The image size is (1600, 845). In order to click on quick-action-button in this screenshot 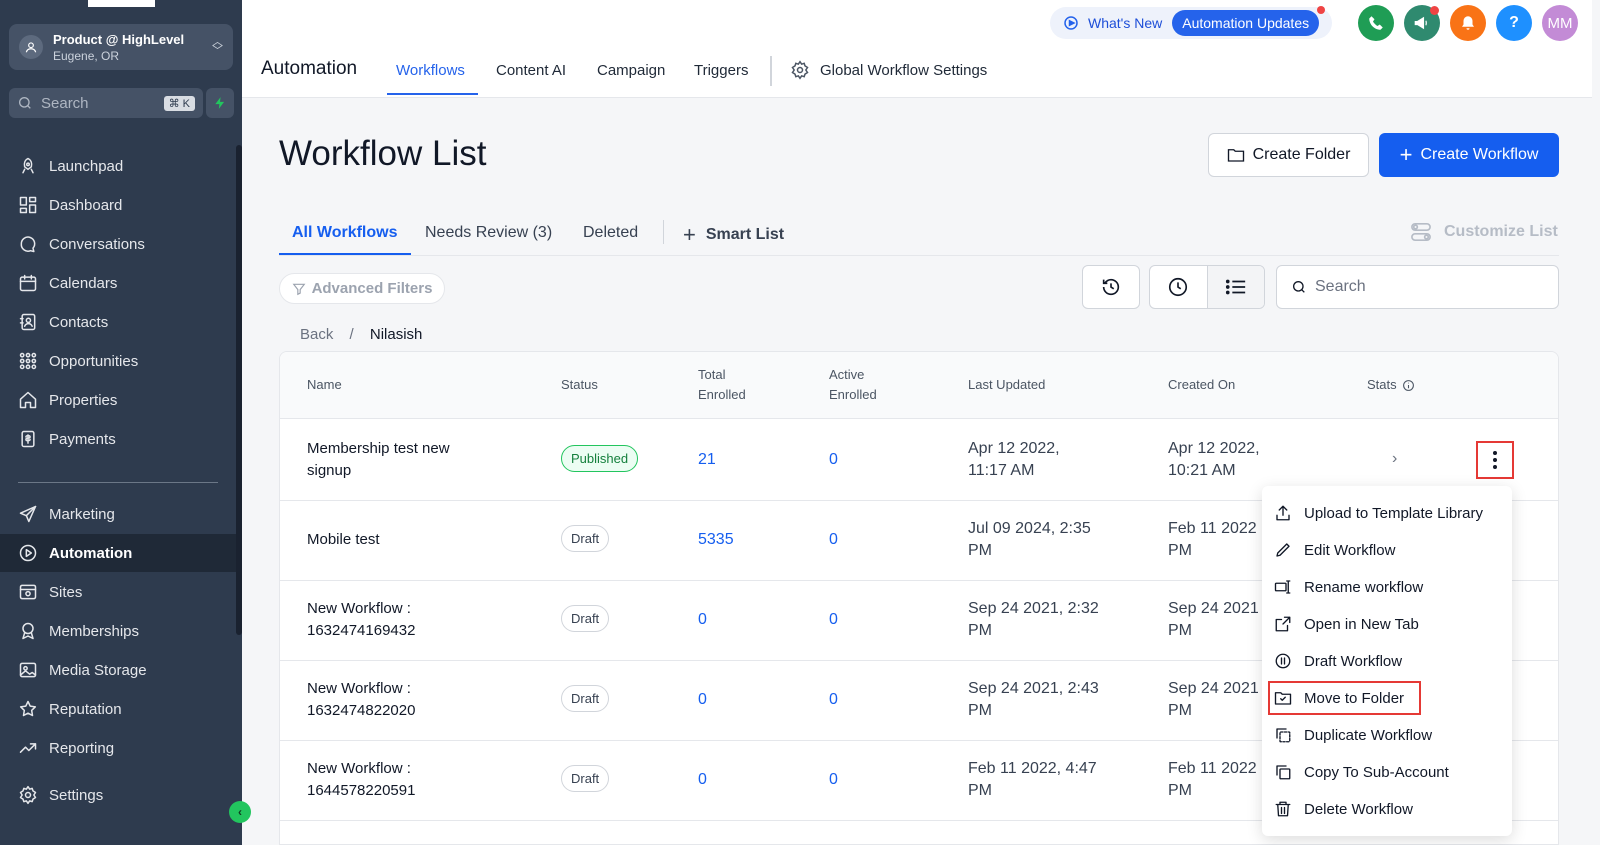, I will do `click(220, 103)`.